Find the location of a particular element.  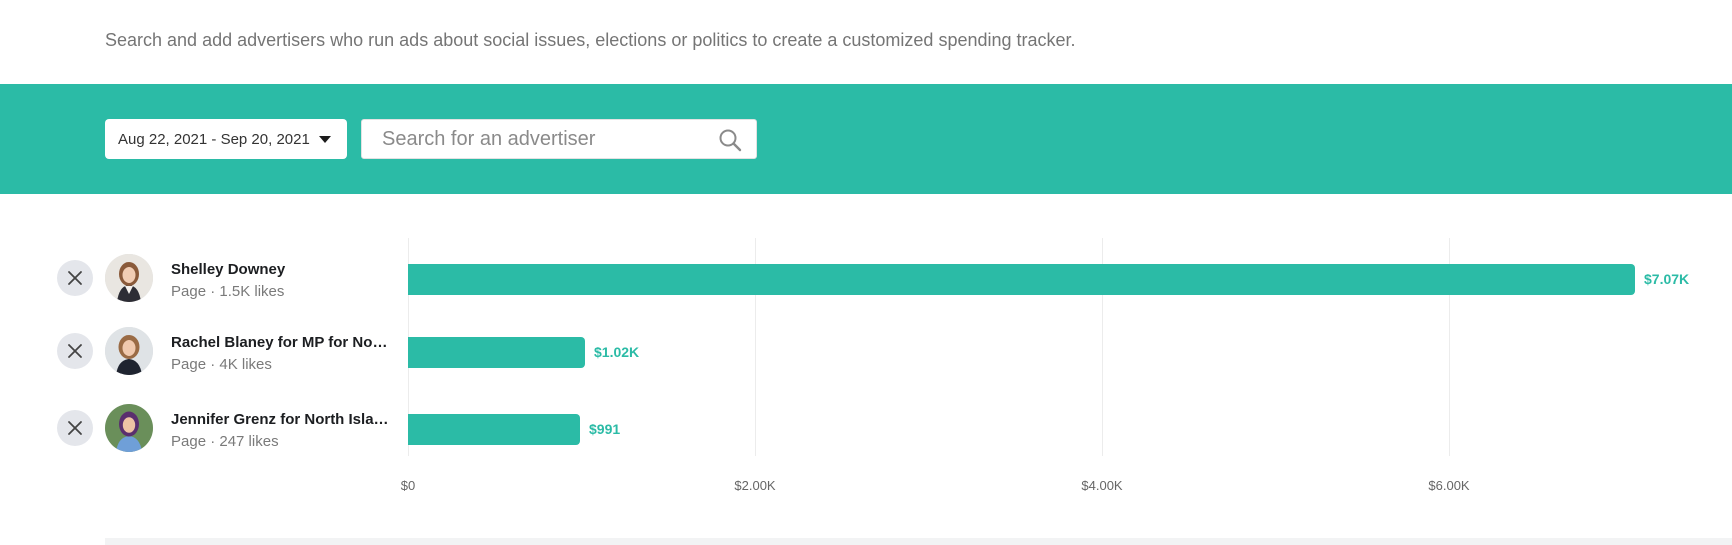

x-tick-label: $4.00K is located at coordinates (1102, 485).